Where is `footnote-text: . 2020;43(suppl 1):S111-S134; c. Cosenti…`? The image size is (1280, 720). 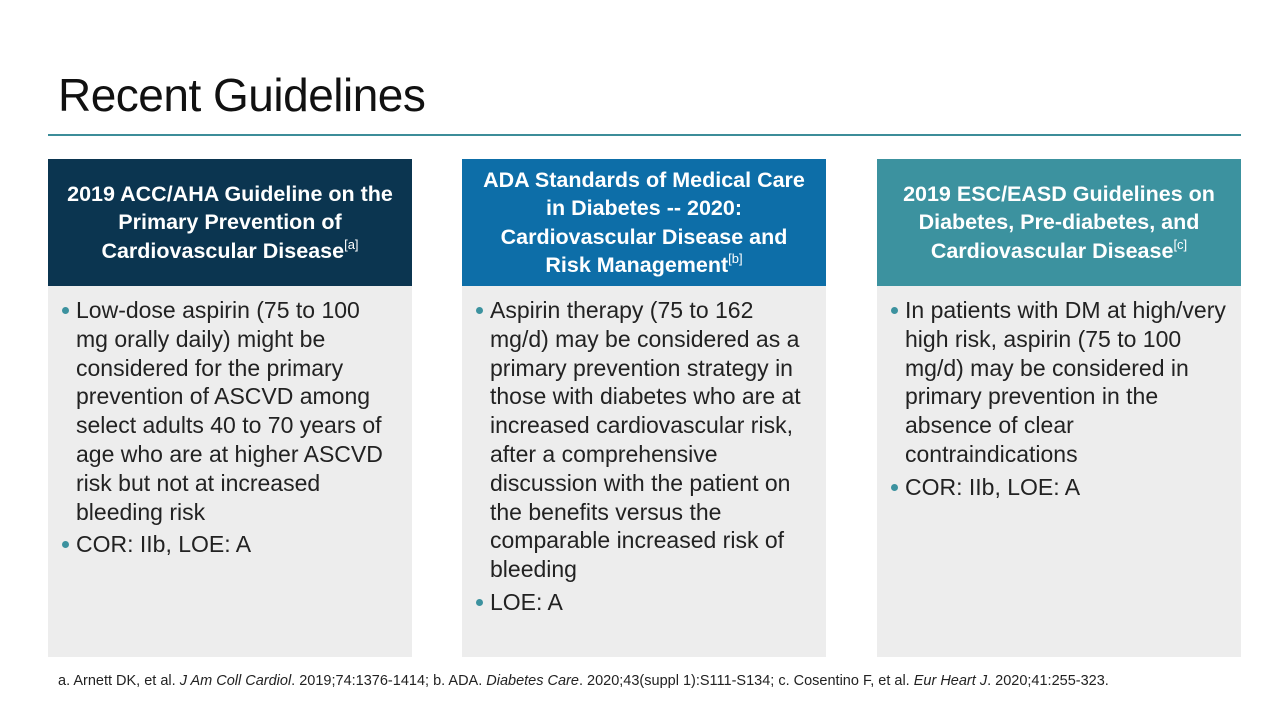
footnote-text: . 2020;43(suppl 1):S111-S134; c. Cosenti… is located at coordinates (746, 681).